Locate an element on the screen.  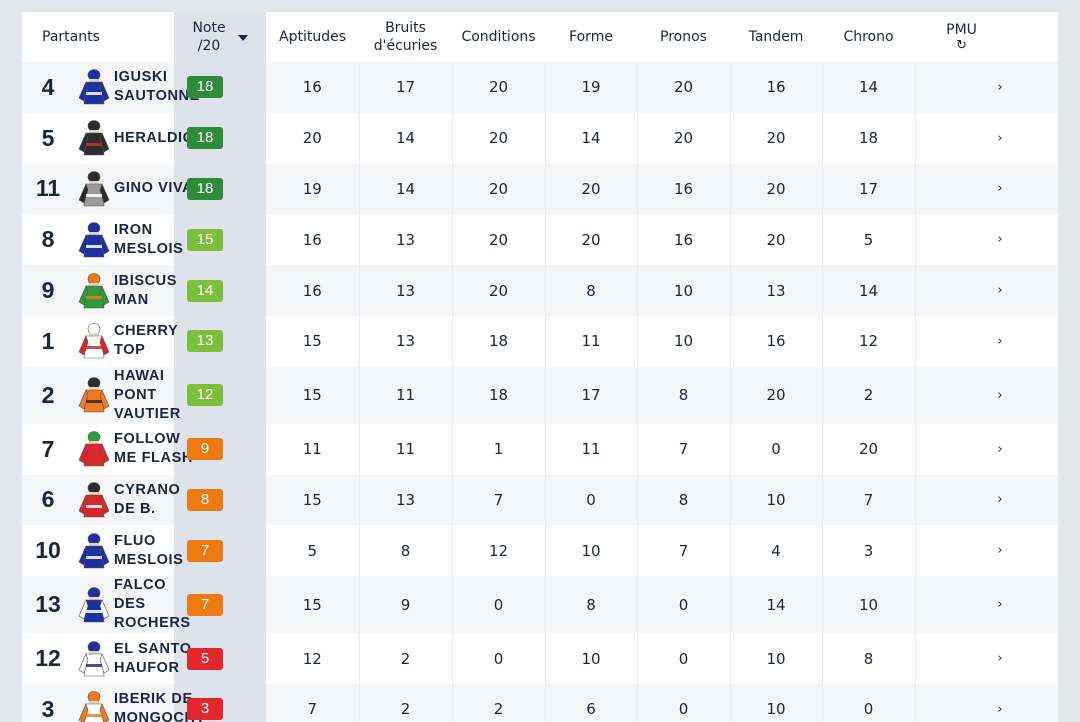
horse-name-cell: CHERRY TOP is located at coordinates (145, 341).